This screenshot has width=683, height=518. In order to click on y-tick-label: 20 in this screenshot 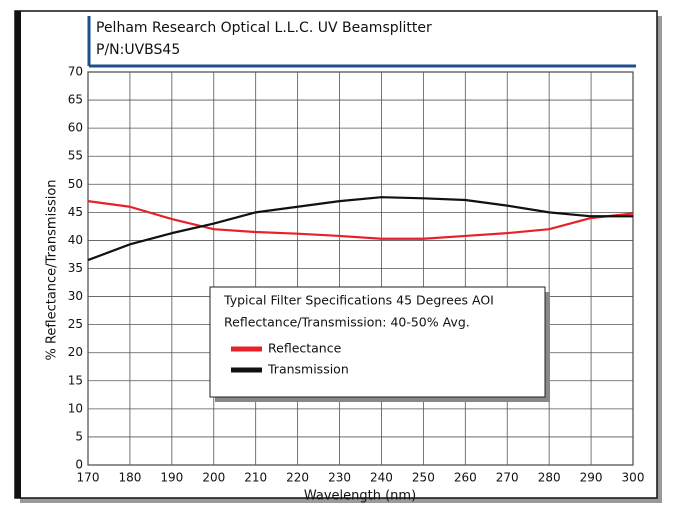, I will do `click(75, 352)`.